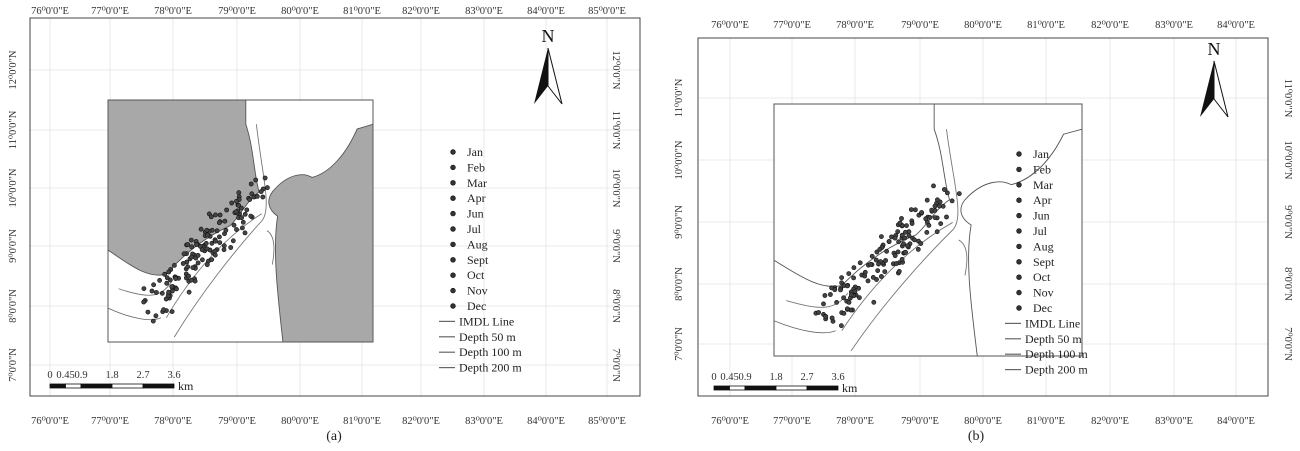 The height and width of the screenshot is (451, 1300). I want to click on right-latitude-label: 9⁰0'0"N, so click(1287, 222).